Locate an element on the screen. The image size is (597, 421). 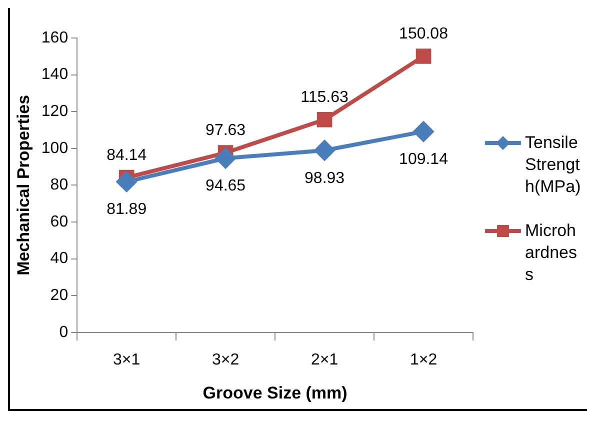
y-tick-label: 0 is located at coordinates (63, 332).